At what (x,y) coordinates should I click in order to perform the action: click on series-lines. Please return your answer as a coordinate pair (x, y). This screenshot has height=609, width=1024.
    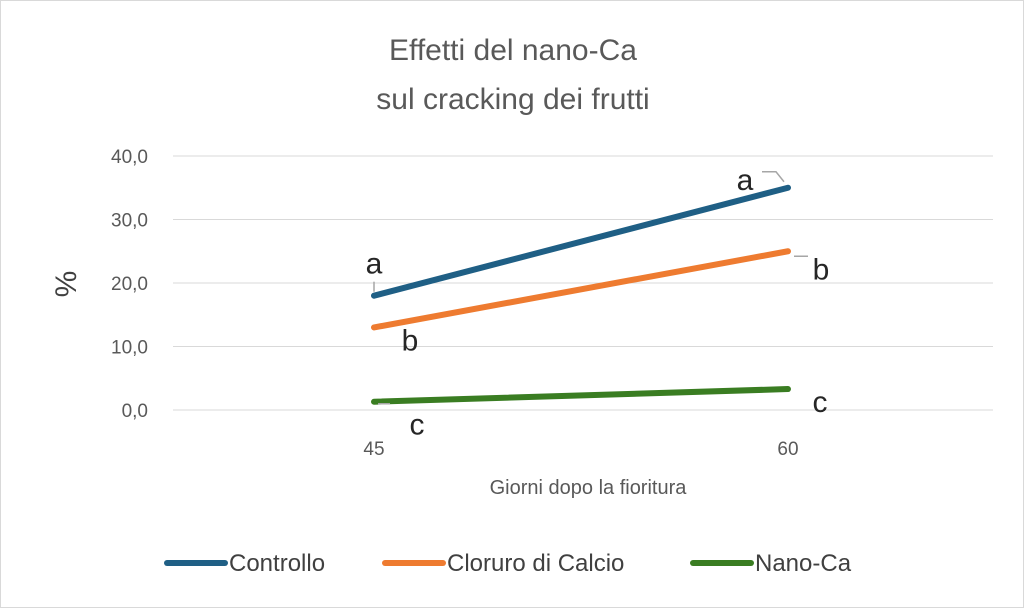
    Looking at the image, I should click on (581, 294).